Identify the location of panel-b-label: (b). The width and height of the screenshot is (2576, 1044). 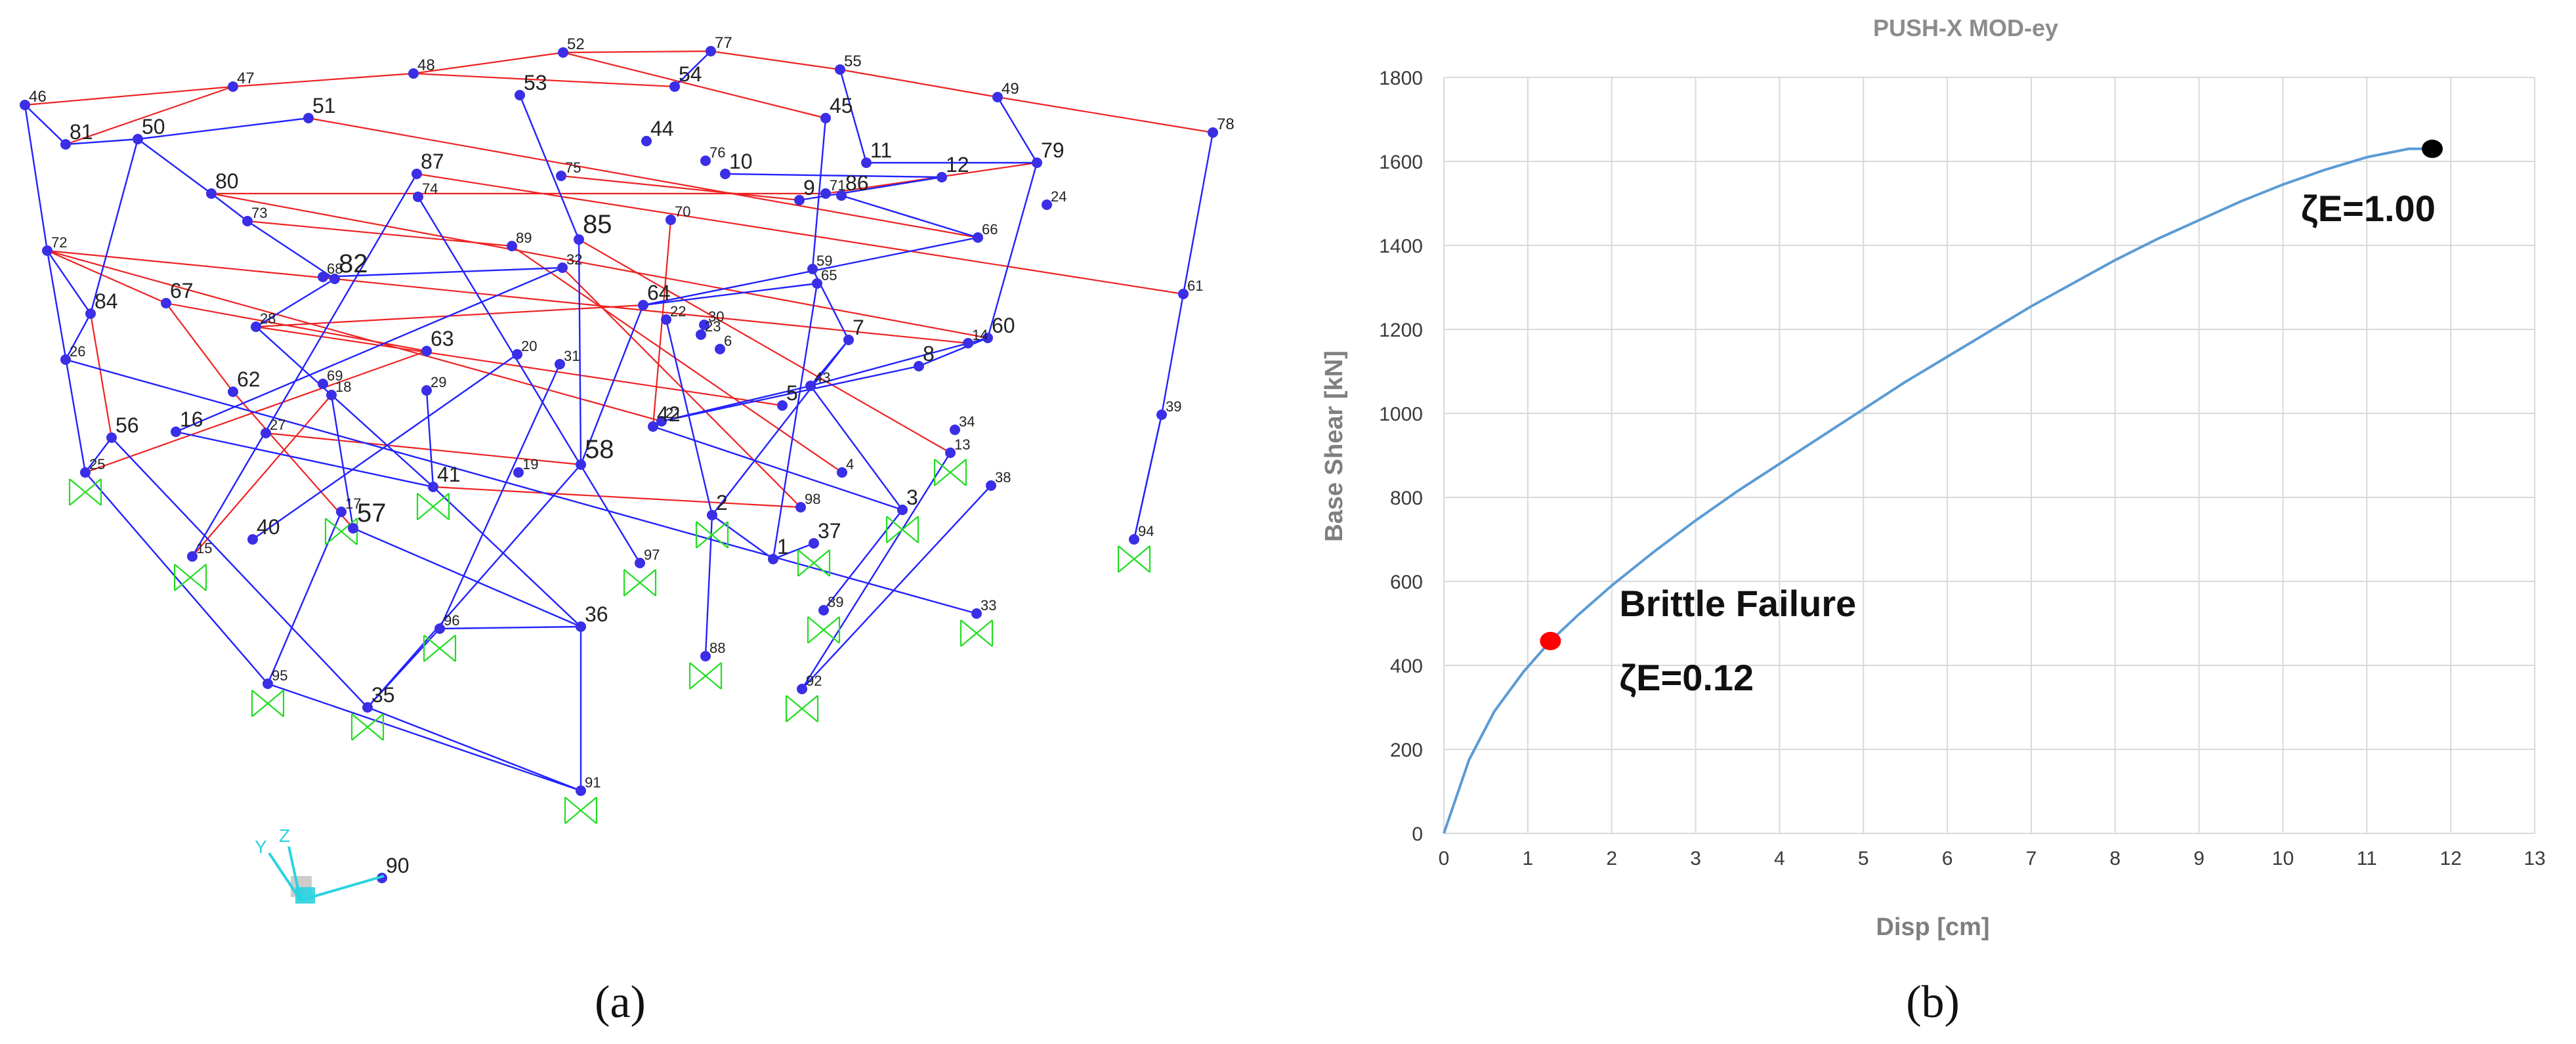
(1933, 1002).